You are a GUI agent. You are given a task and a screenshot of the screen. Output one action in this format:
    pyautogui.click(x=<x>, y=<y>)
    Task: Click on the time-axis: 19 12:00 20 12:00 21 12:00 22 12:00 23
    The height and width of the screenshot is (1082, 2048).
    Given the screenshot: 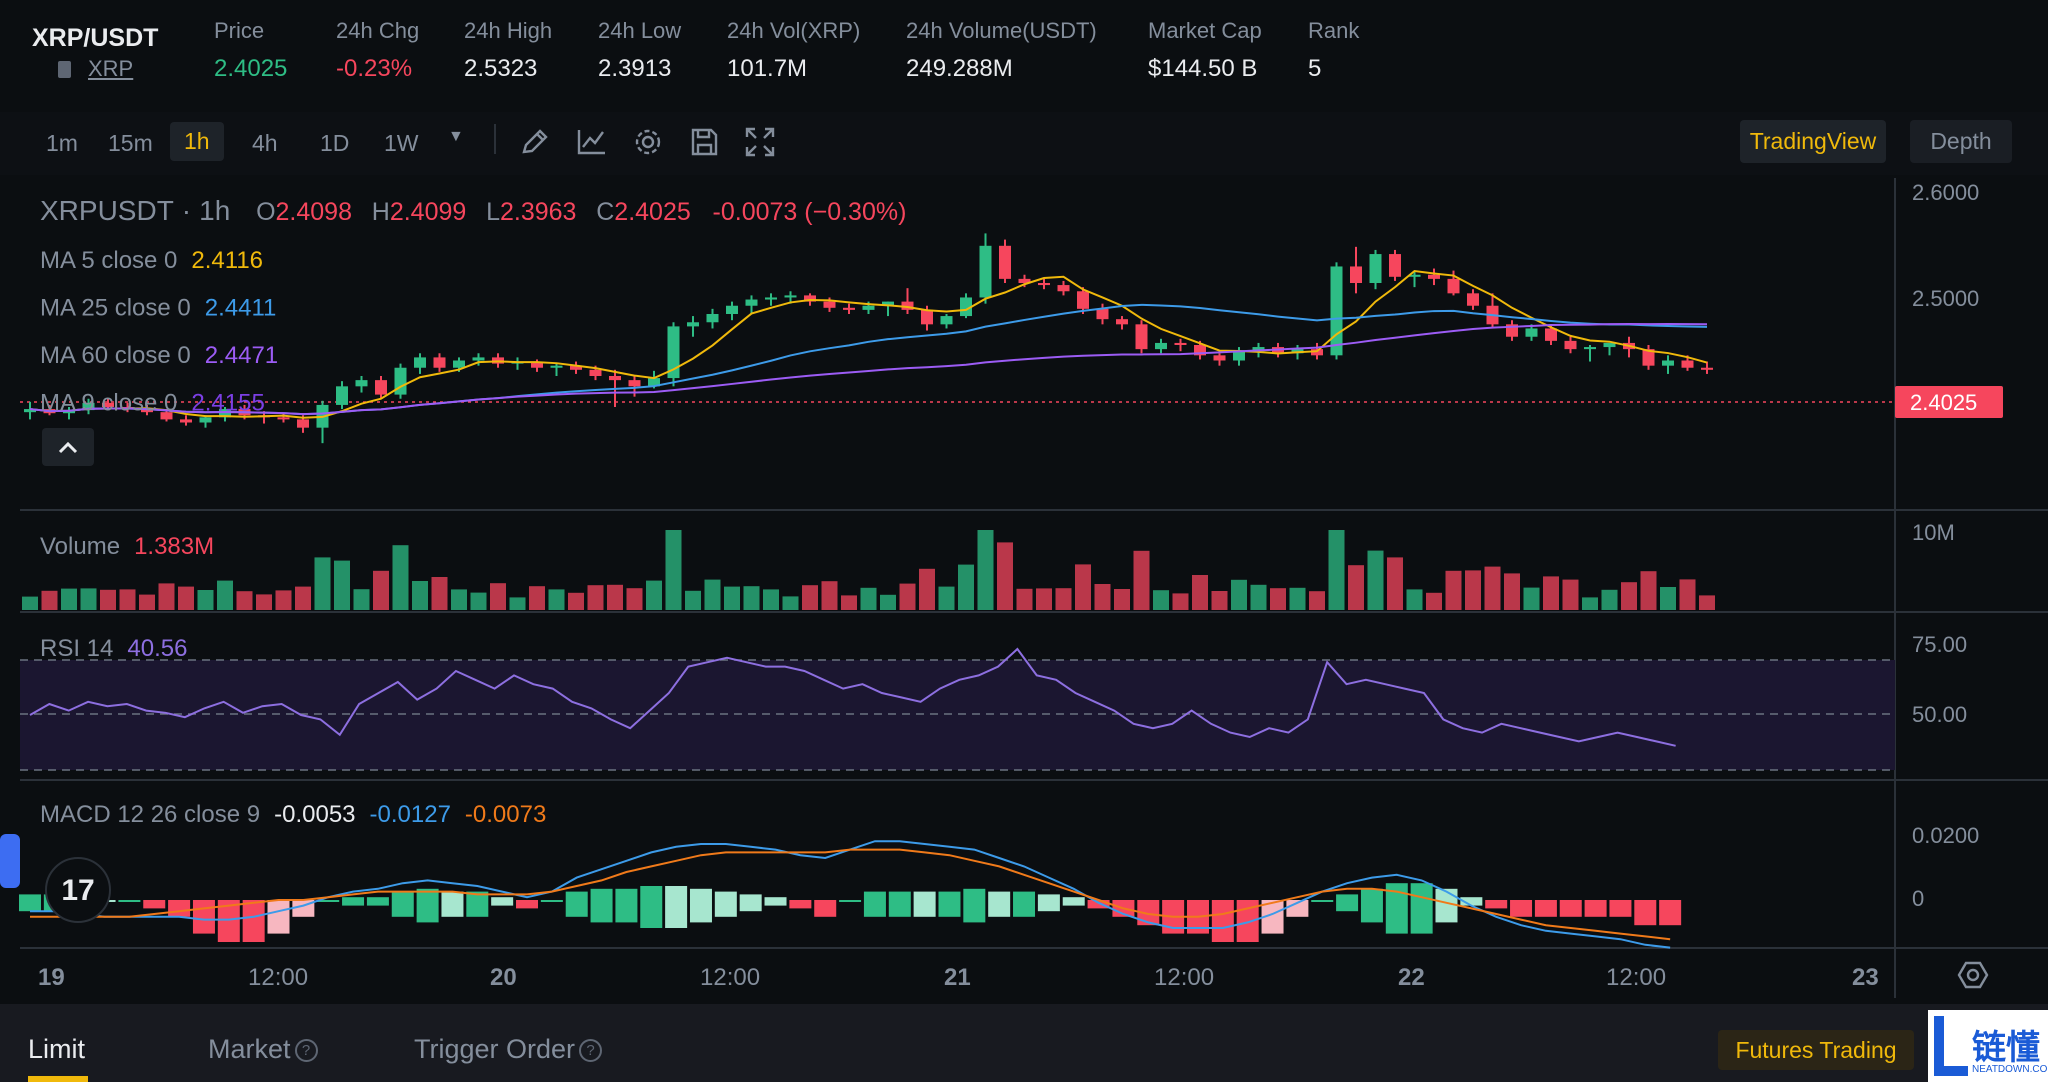 What is the action you would take?
    pyautogui.click(x=958, y=977)
    